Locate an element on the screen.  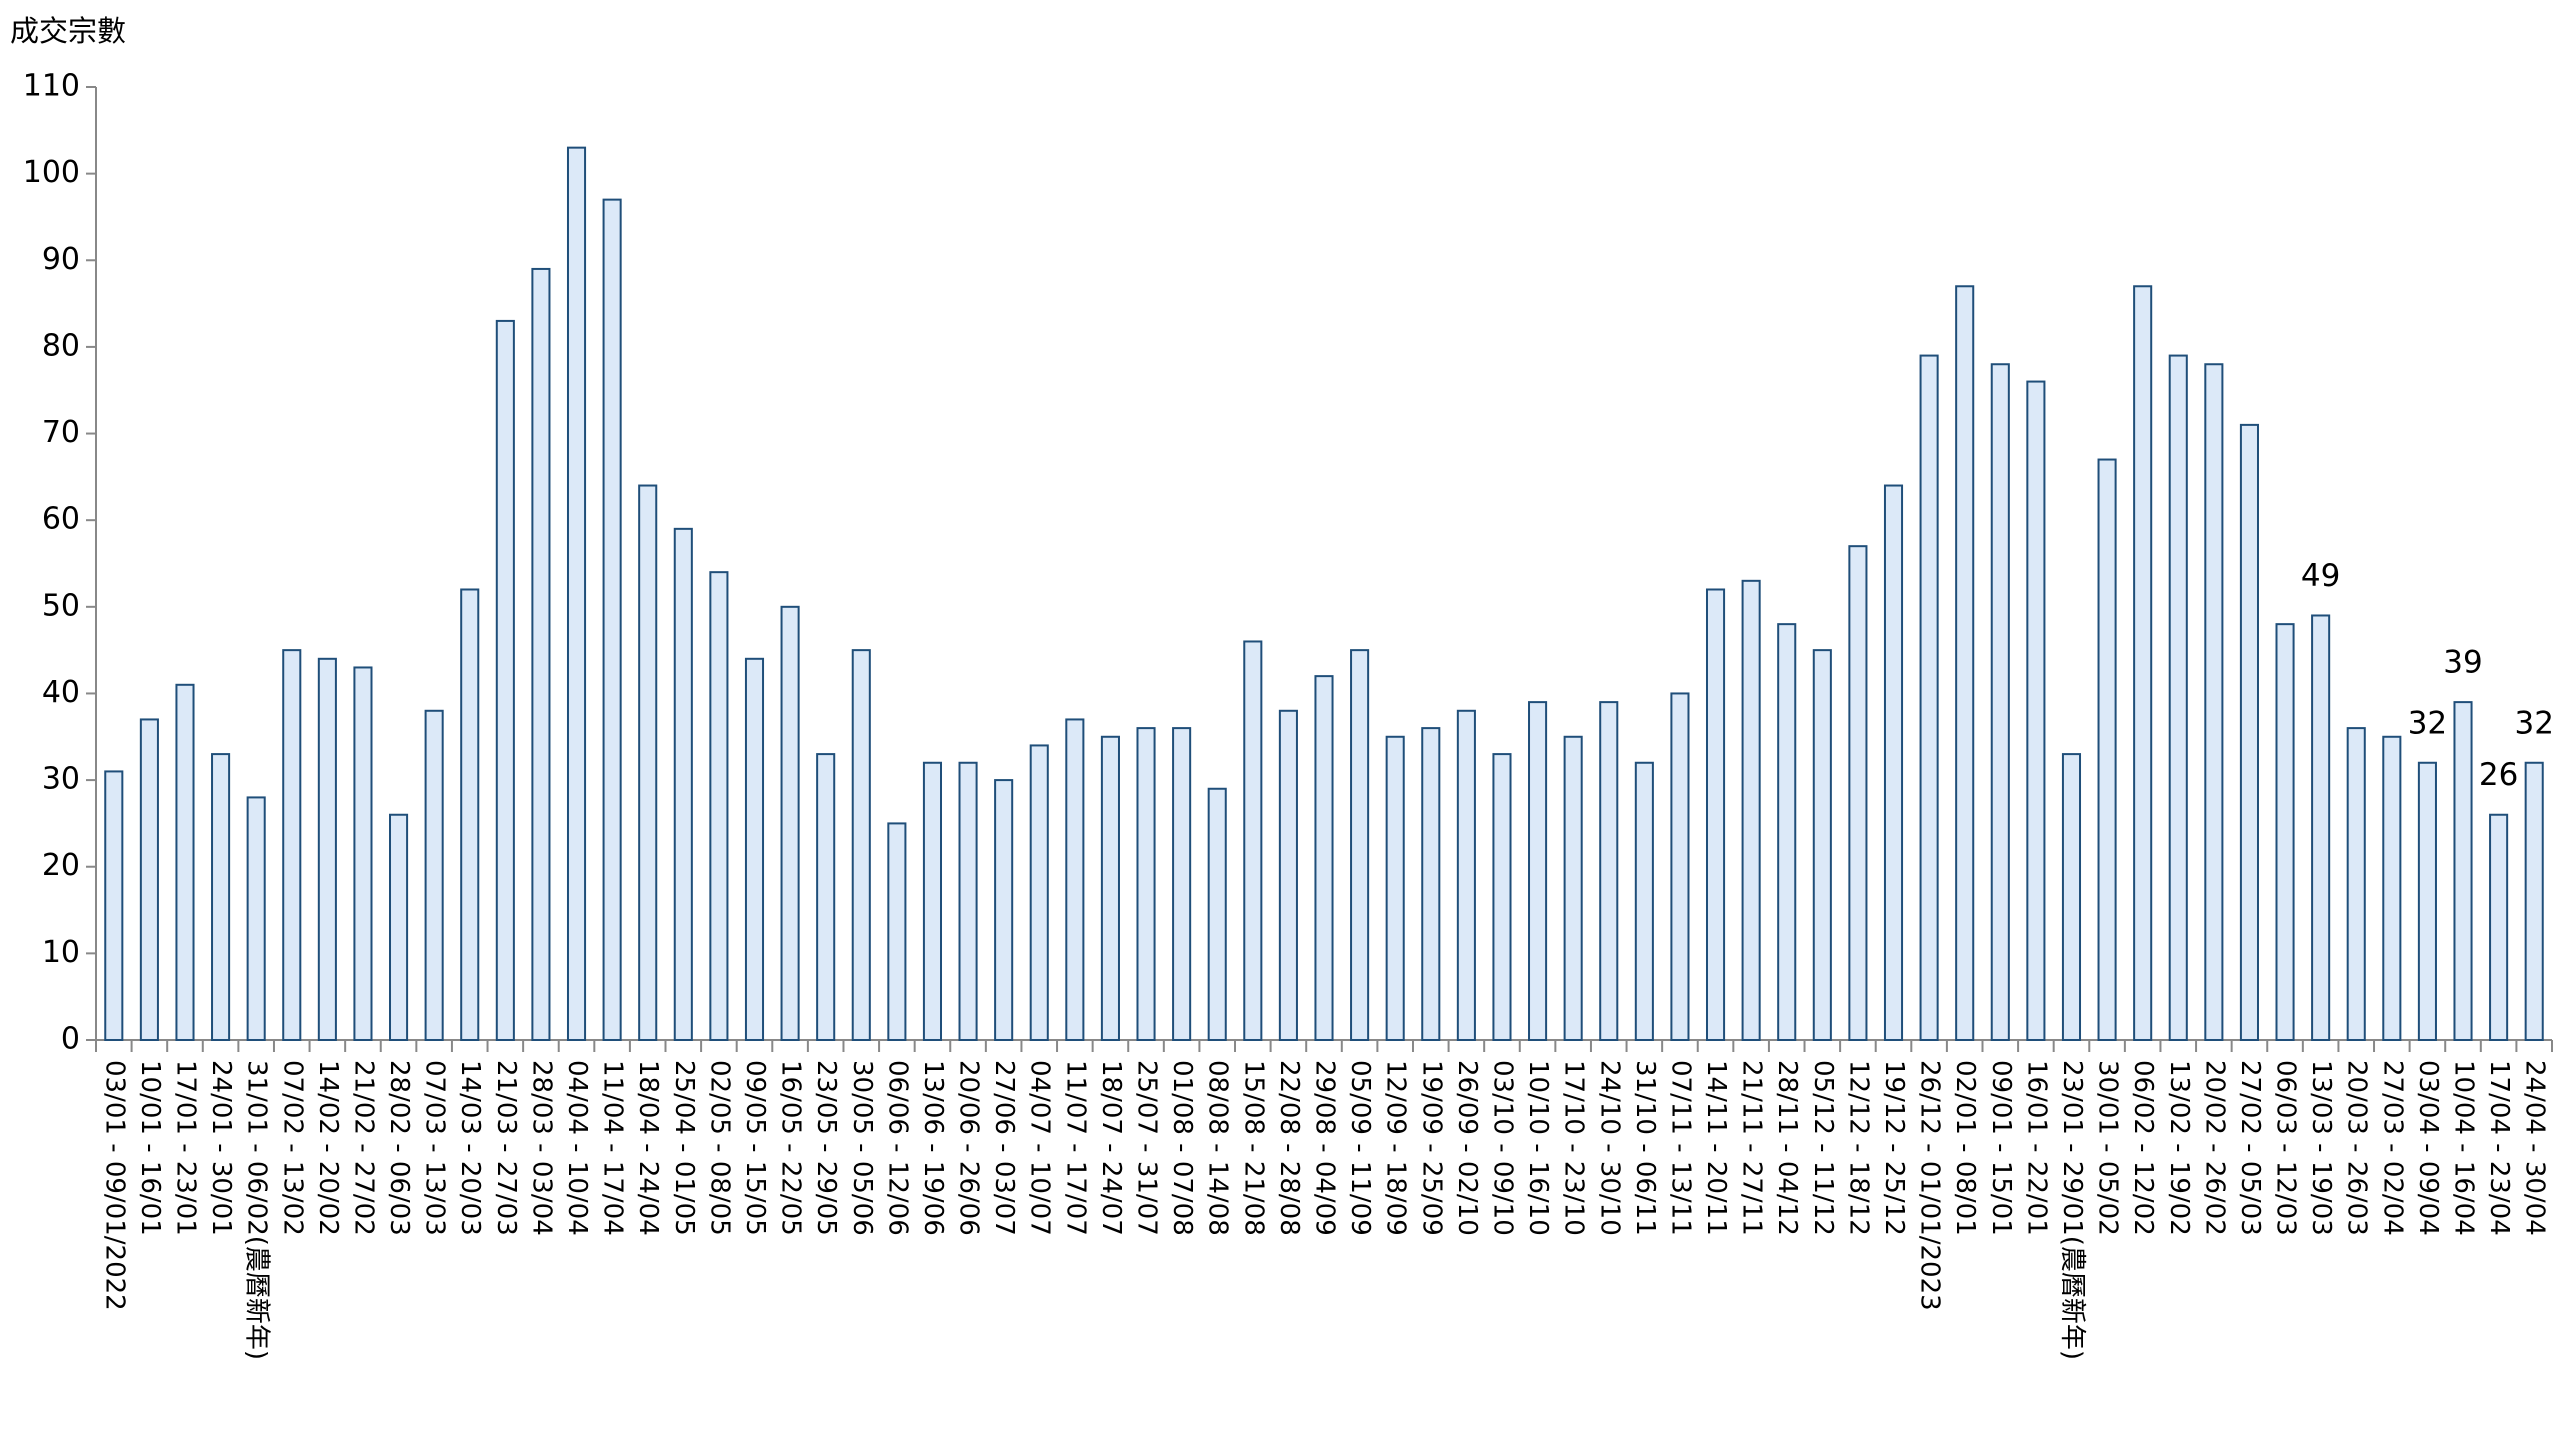
x-tick-label: 25/04 - 01/05 is located at coordinates (684, 1148).